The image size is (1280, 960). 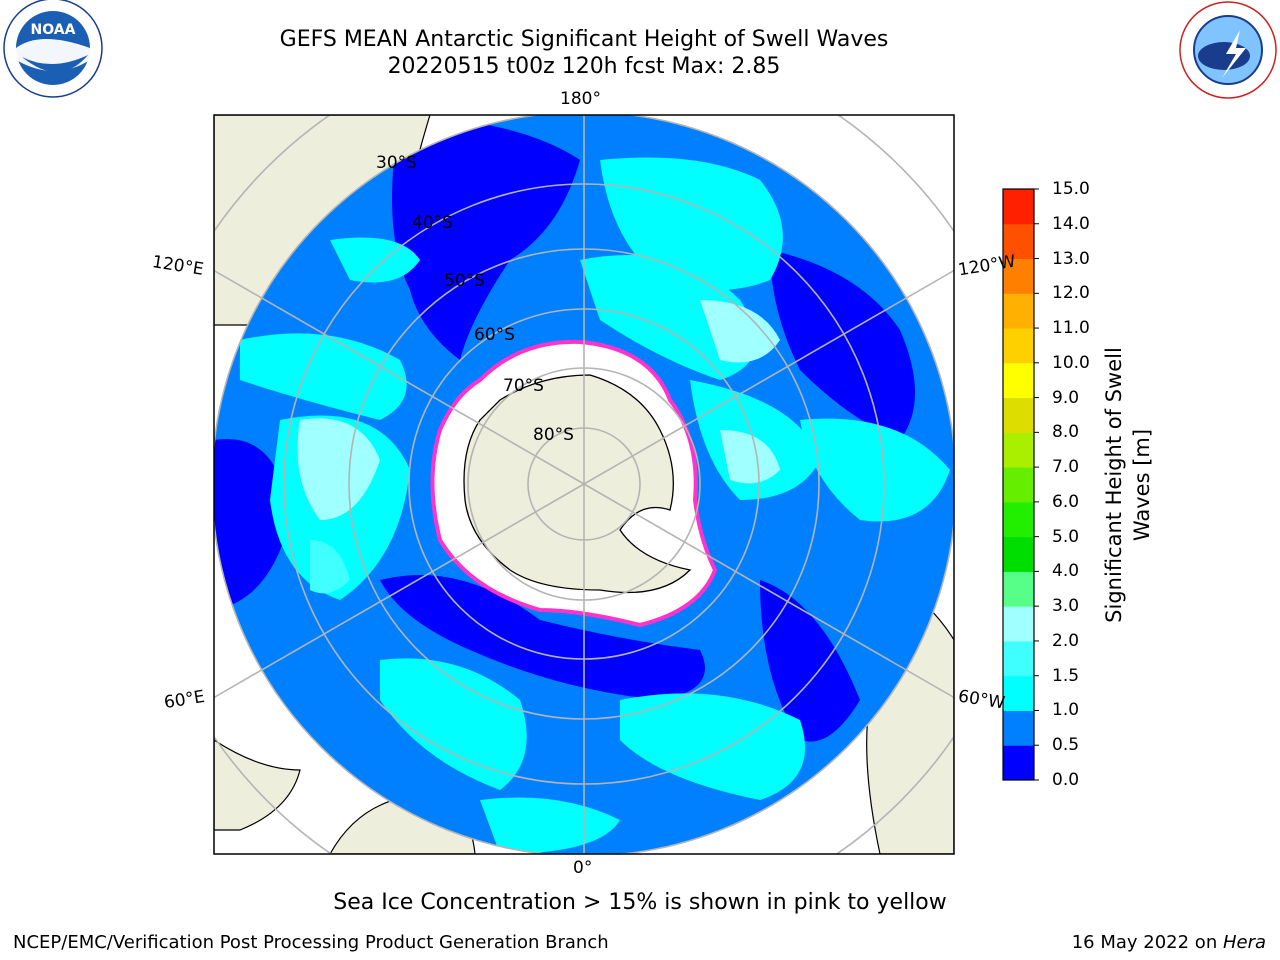 What do you see at coordinates (1128, 485) in the screenshot?
I see `colorbar-label: Significant Height of Swell Waves [m]` at bounding box center [1128, 485].